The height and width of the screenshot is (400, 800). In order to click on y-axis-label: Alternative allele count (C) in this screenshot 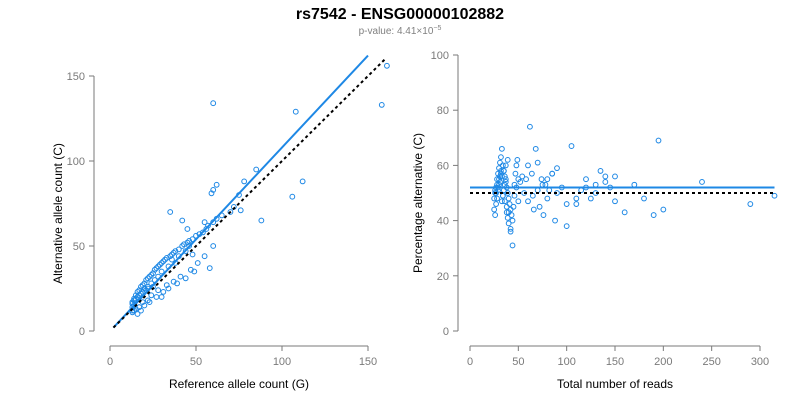, I will do `click(58, 213)`.